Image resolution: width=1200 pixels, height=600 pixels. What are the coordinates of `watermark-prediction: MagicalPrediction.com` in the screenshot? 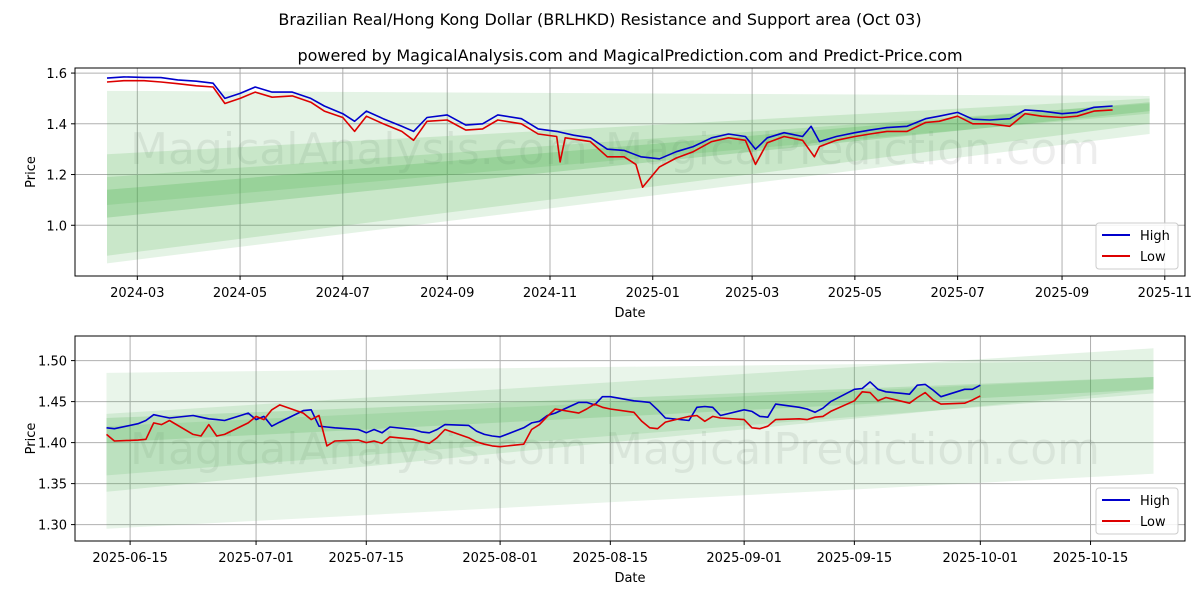 It's located at (852, 449).